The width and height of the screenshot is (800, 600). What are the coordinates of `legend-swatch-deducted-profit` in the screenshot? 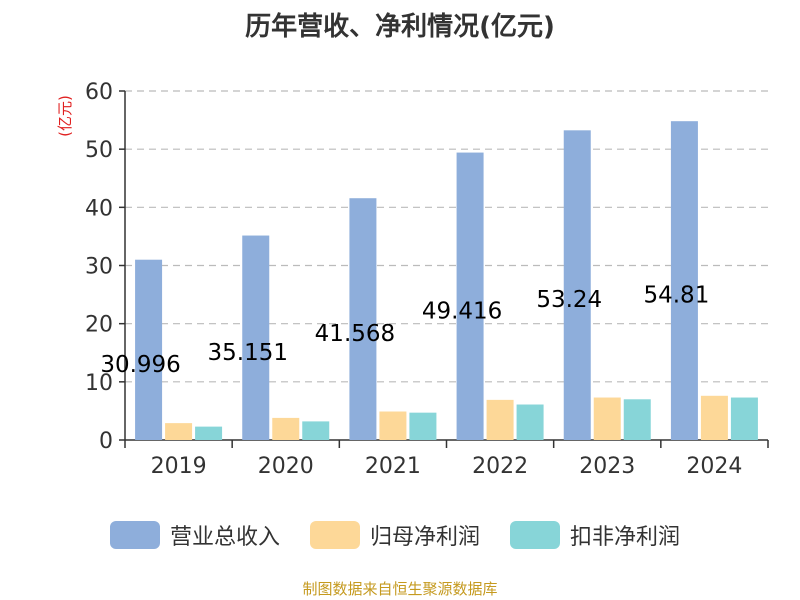 It's located at (535, 535).